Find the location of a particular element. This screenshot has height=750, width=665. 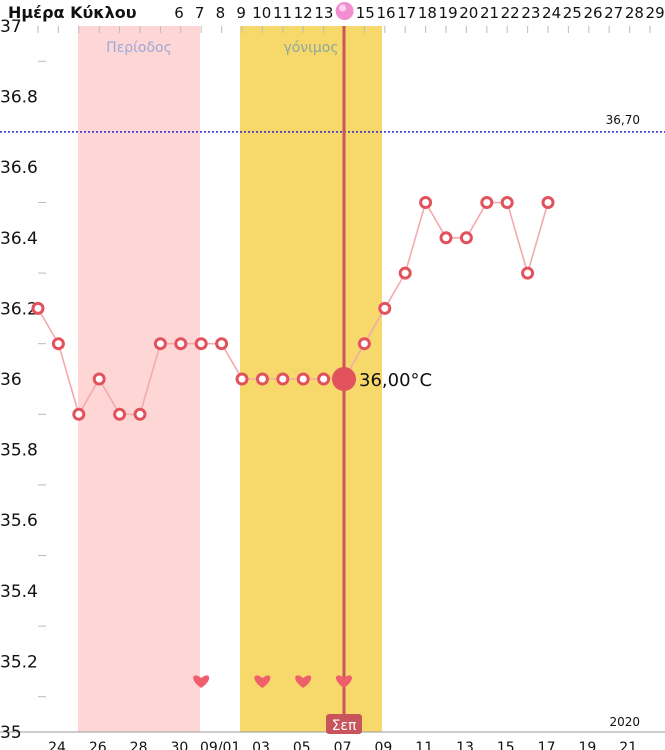

cycle-day-label: 11 is located at coordinates (282, 13).